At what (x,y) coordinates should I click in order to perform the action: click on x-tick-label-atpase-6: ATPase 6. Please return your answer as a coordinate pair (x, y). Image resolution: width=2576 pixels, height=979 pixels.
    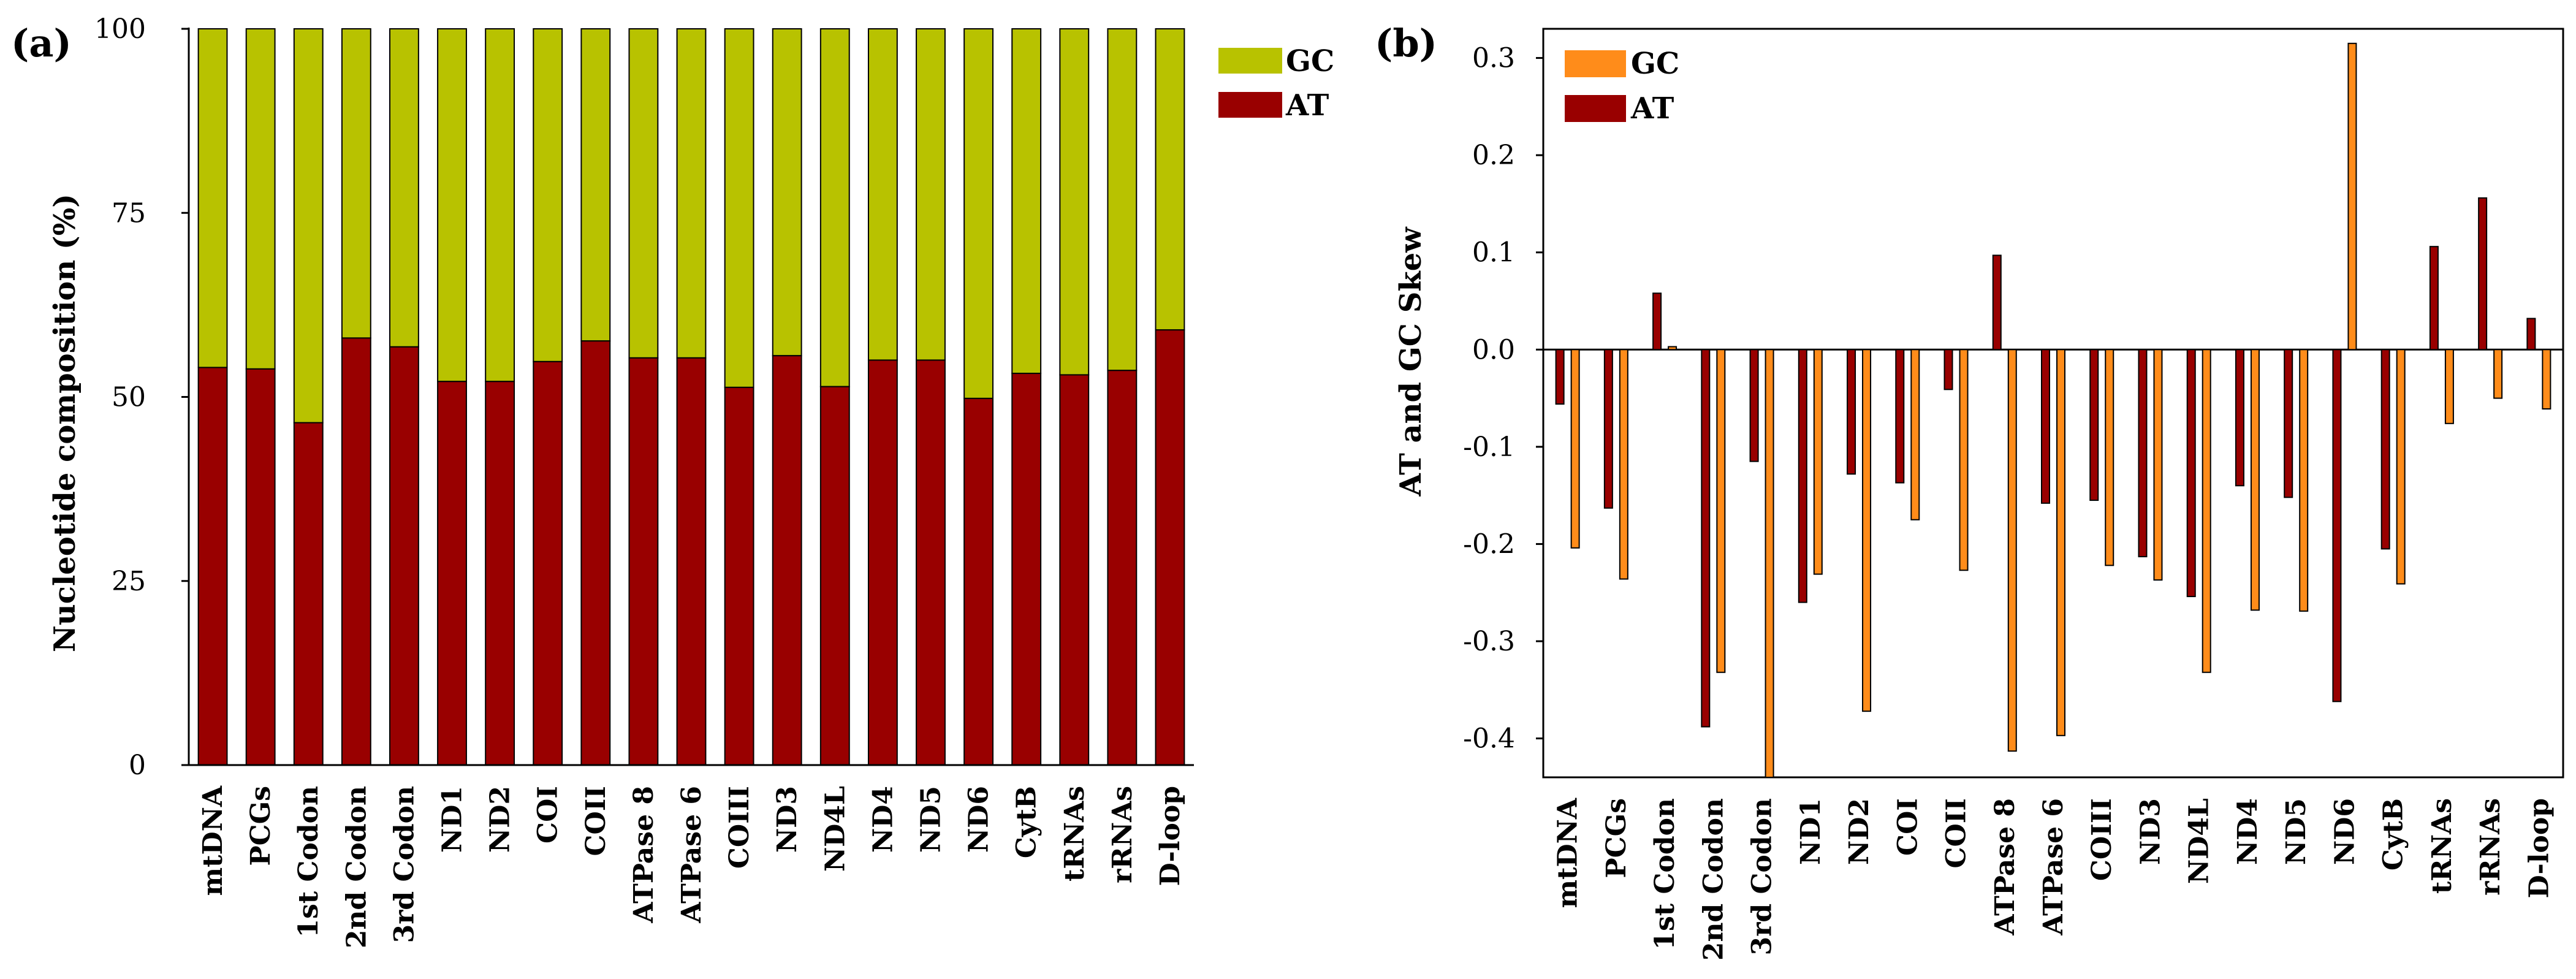
    Looking at the image, I should click on (2053, 867).